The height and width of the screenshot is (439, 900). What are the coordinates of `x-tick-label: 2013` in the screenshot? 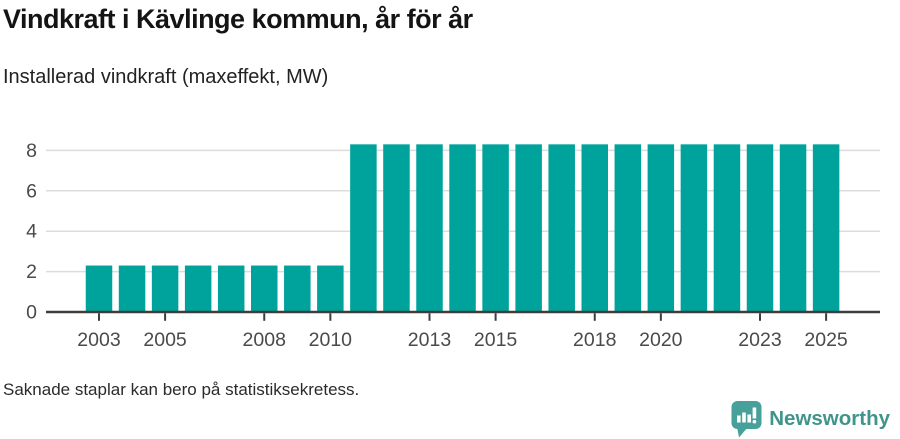 It's located at (429, 340).